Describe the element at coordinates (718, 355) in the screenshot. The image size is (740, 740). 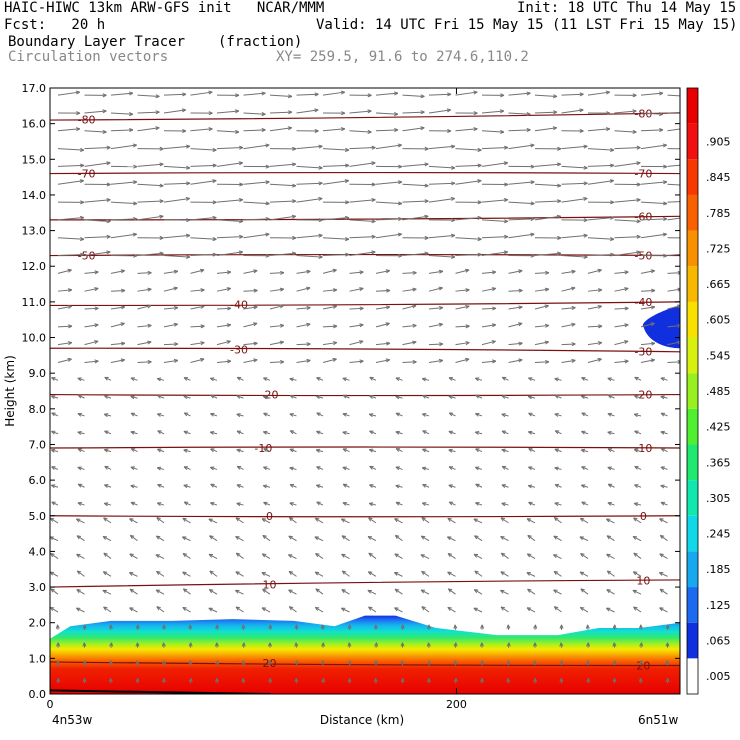
I see `colorbar-label: .545` at that location.